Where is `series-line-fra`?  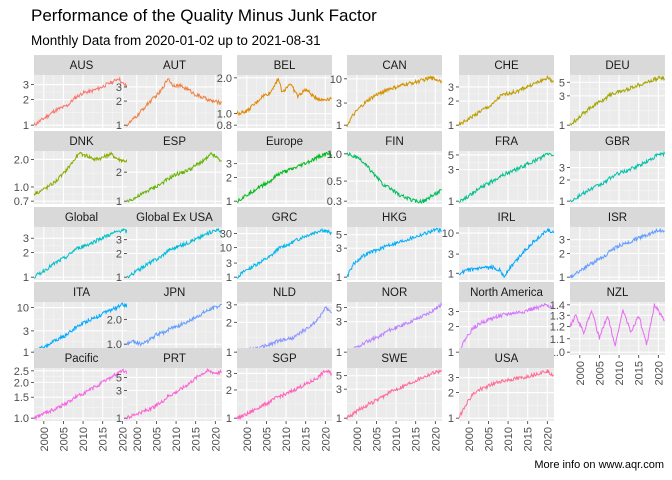
series-line-fra is located at coordinates (506, 177).